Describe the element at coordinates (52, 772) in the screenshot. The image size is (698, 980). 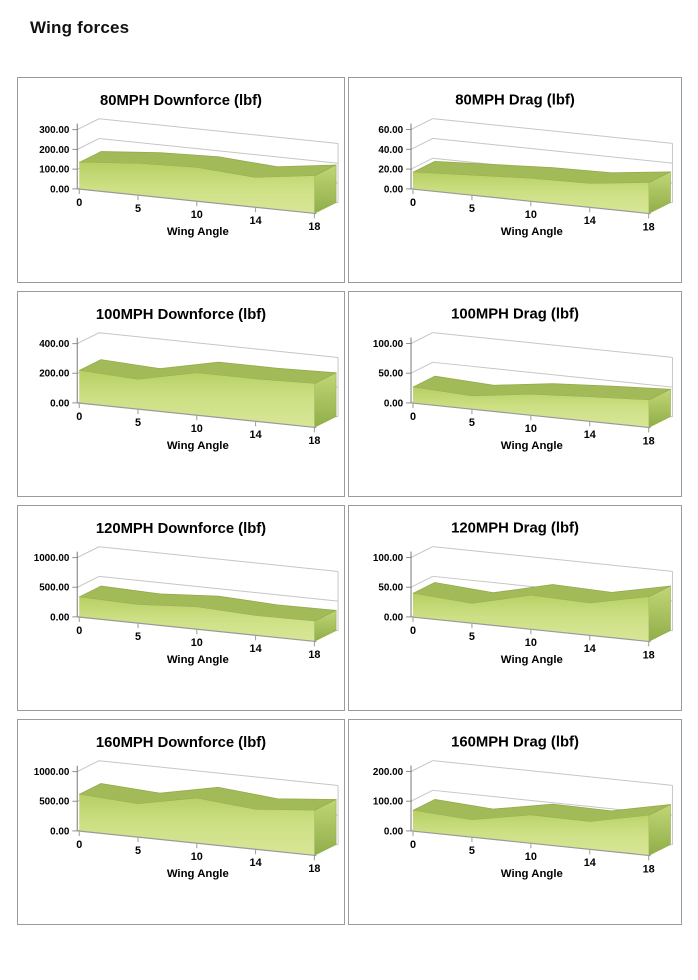
I see `y-tick-label: 1000.00` at that location.